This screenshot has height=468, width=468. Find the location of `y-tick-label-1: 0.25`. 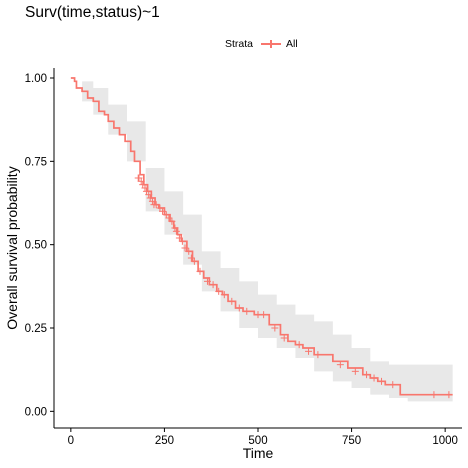

y-tick-label-1: 0.25 is located at coordinates (36, 329).